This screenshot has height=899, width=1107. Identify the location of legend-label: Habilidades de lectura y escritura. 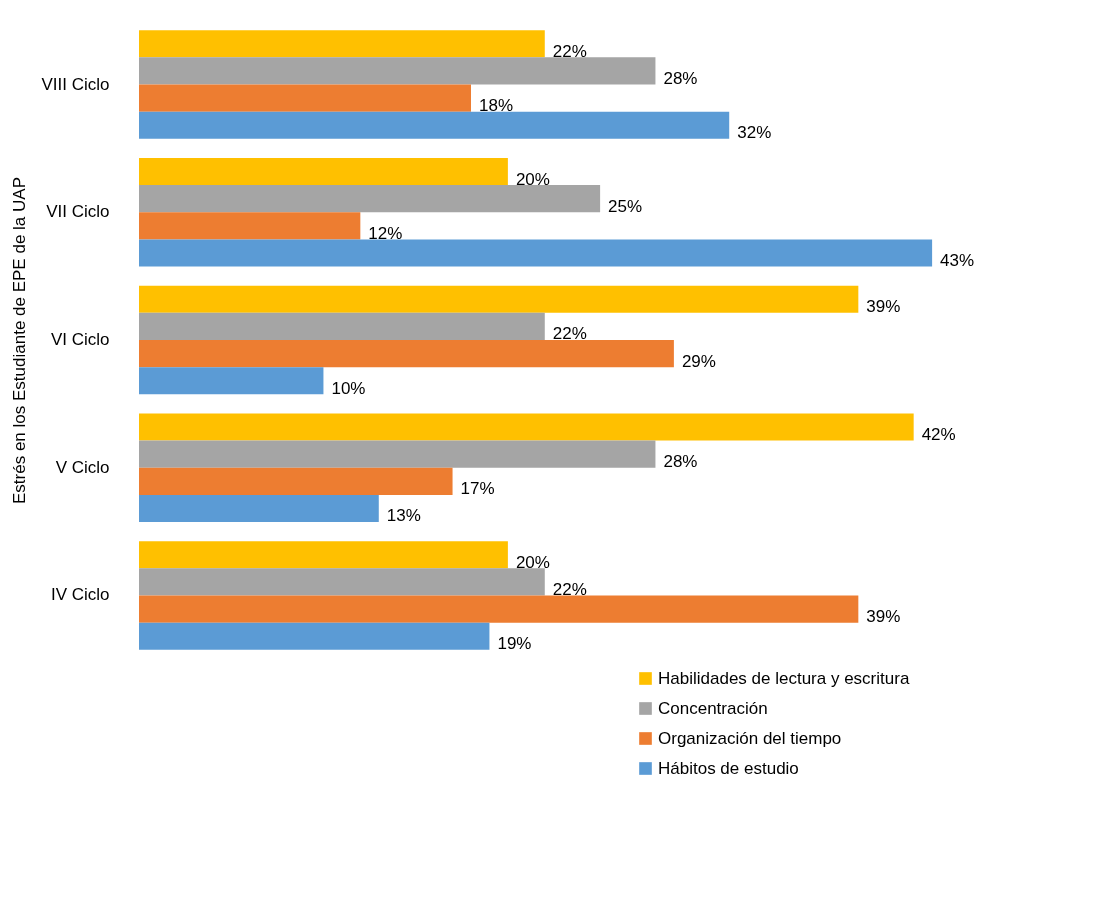
(784, 678).